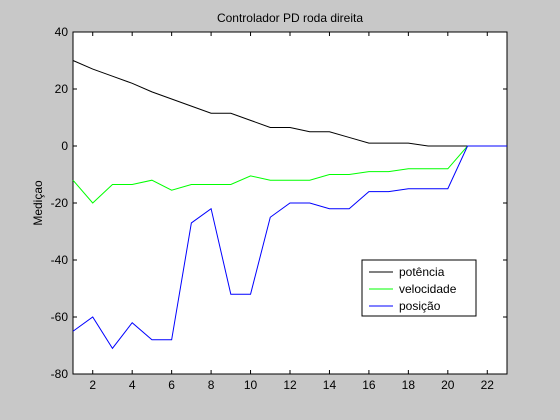 This screenshot has width=560, height=420. What do you see at coordinates (290, 18) in the screenshot?
I see `chart-title: Controlador PD roda direita` at bounding box center [290, 18].